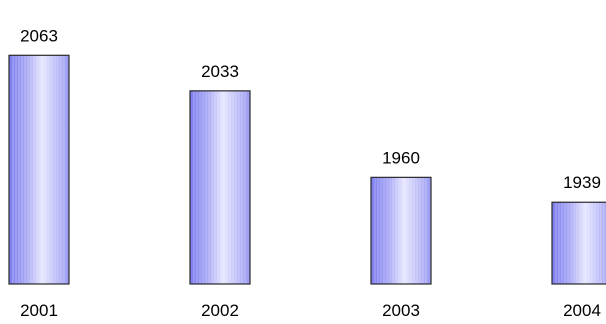 The image size is (606, 324). Describe the element at coordinates (582, 310) in the screenshot. I see `category-label-2004: 2004` at that location.